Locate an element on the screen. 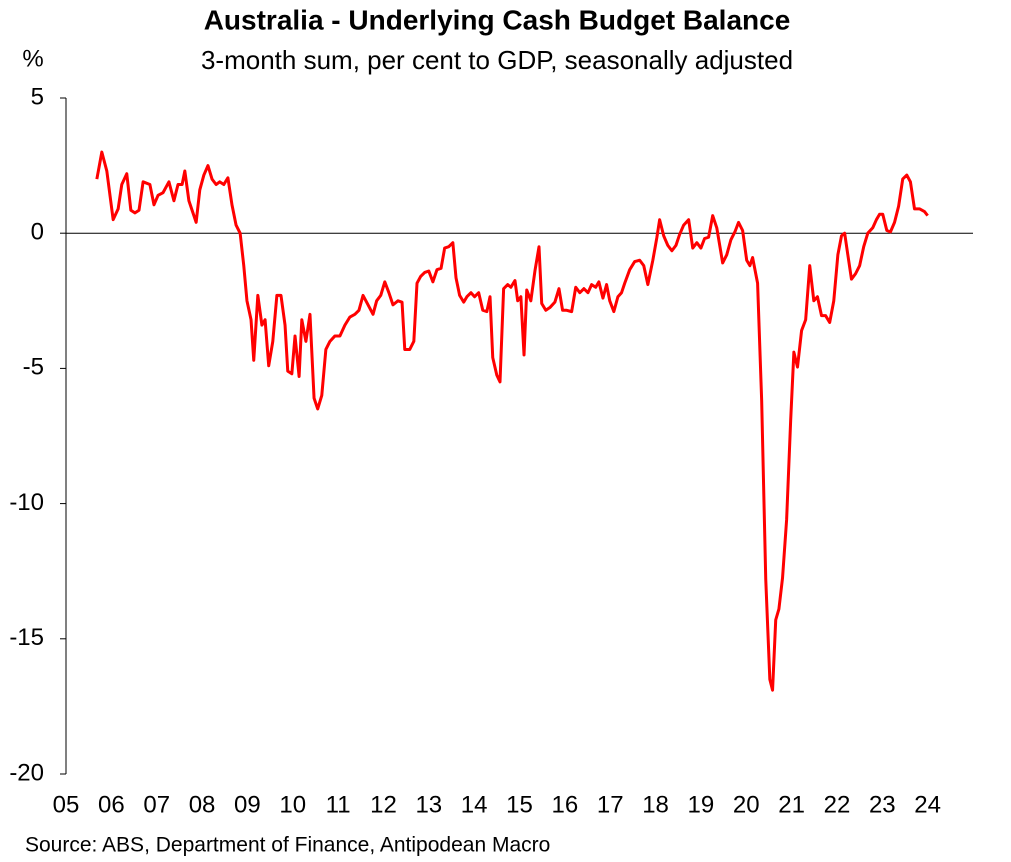  x-tick-label: 17 is located at coordinates (610, 804).